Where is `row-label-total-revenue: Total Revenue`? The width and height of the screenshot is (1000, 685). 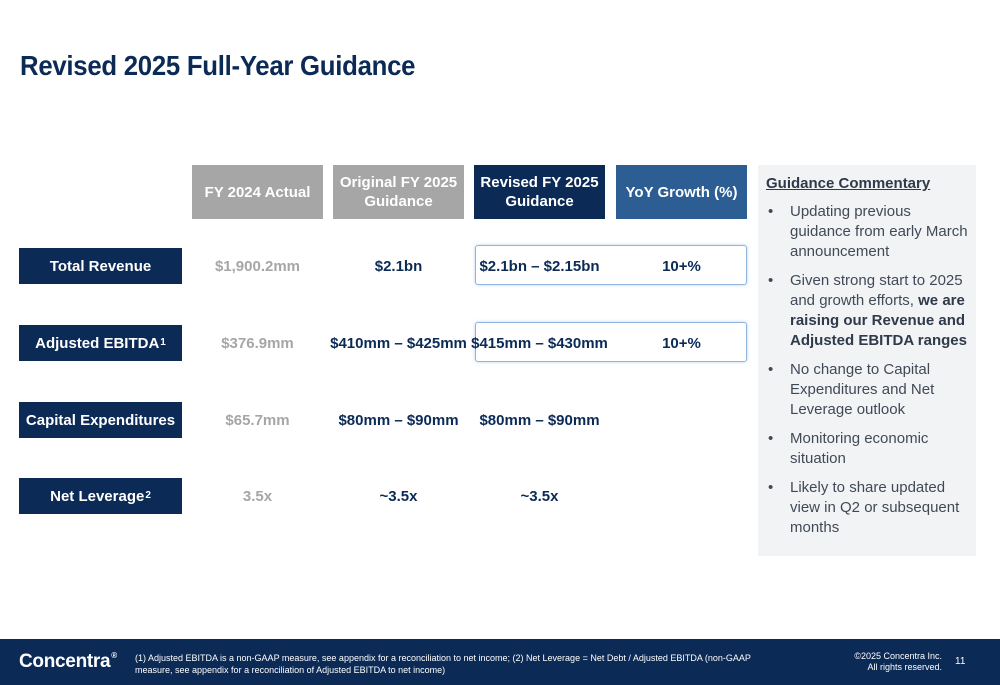 row-label-total-revenue: Total Revenue is located at coordinates (100, 266).